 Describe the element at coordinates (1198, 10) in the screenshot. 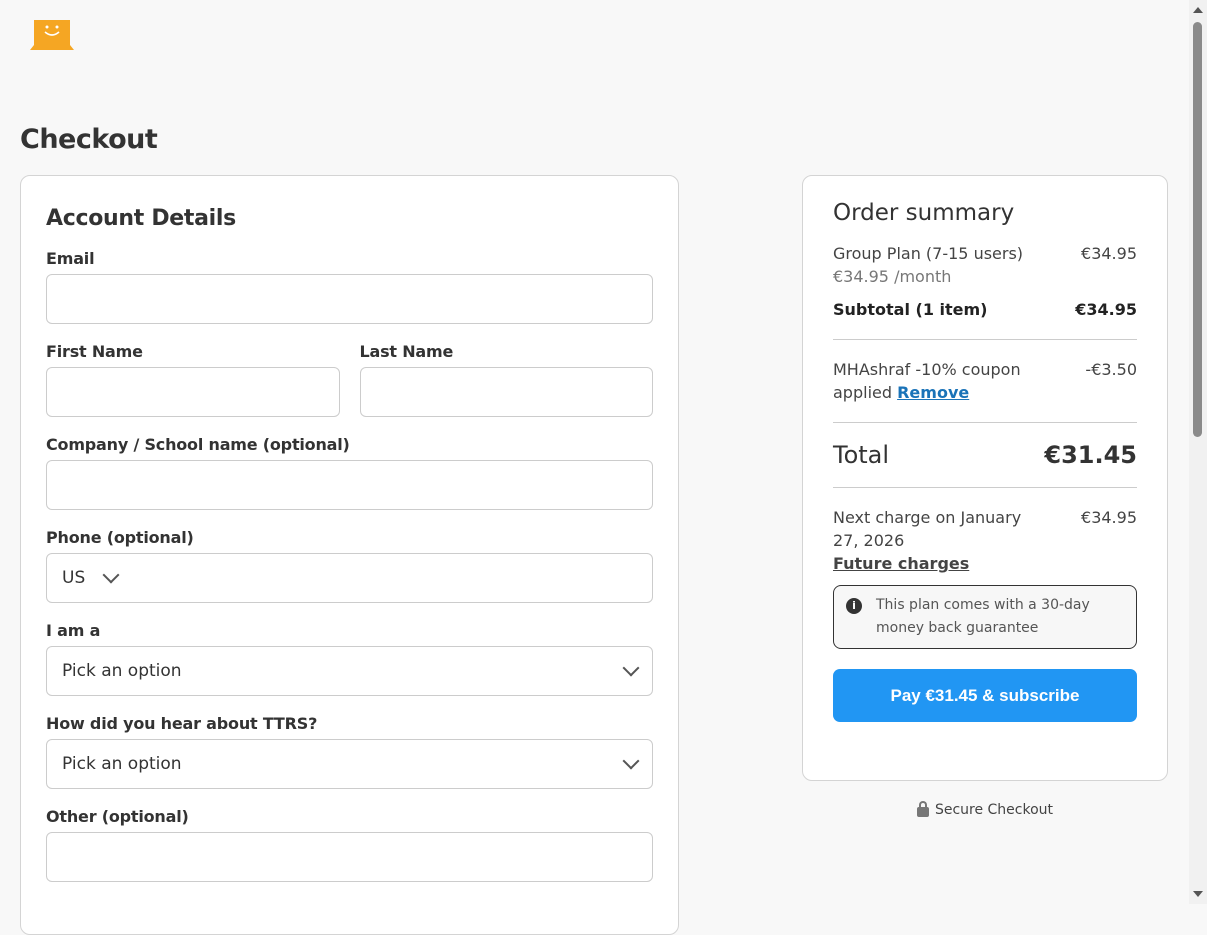

I see `scroll-up-arrow-icon` at that location.